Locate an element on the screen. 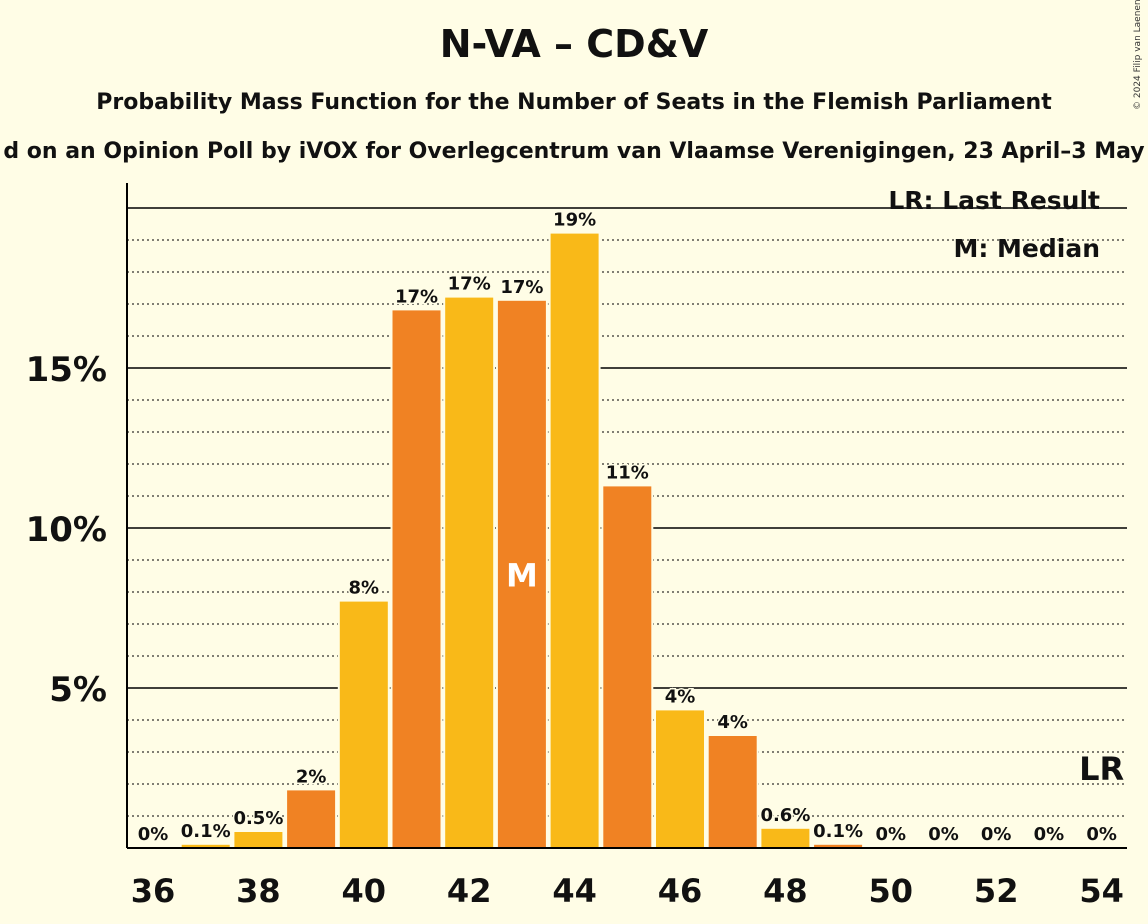 The width and height of the screenshot is (1148, 924). x-tick-label: 36 is located at coordinates (153, 891).